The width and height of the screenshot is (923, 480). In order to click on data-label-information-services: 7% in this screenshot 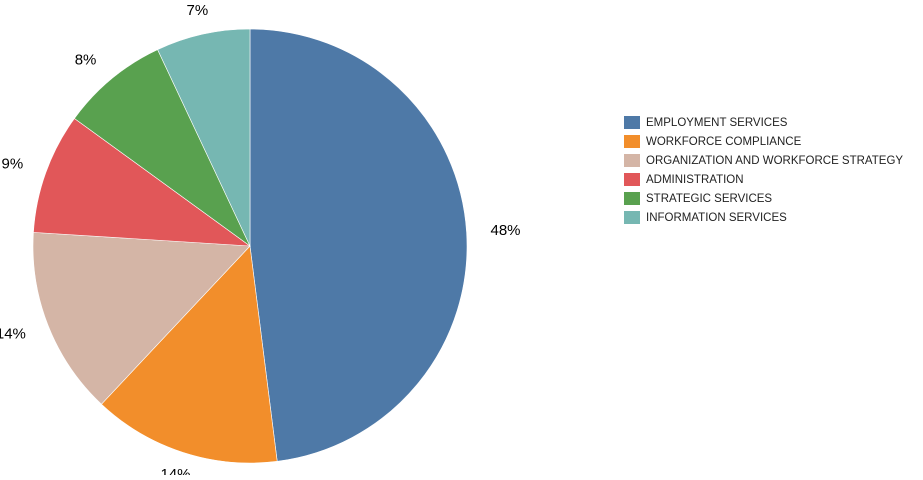, I will do `click(198, 10)`.